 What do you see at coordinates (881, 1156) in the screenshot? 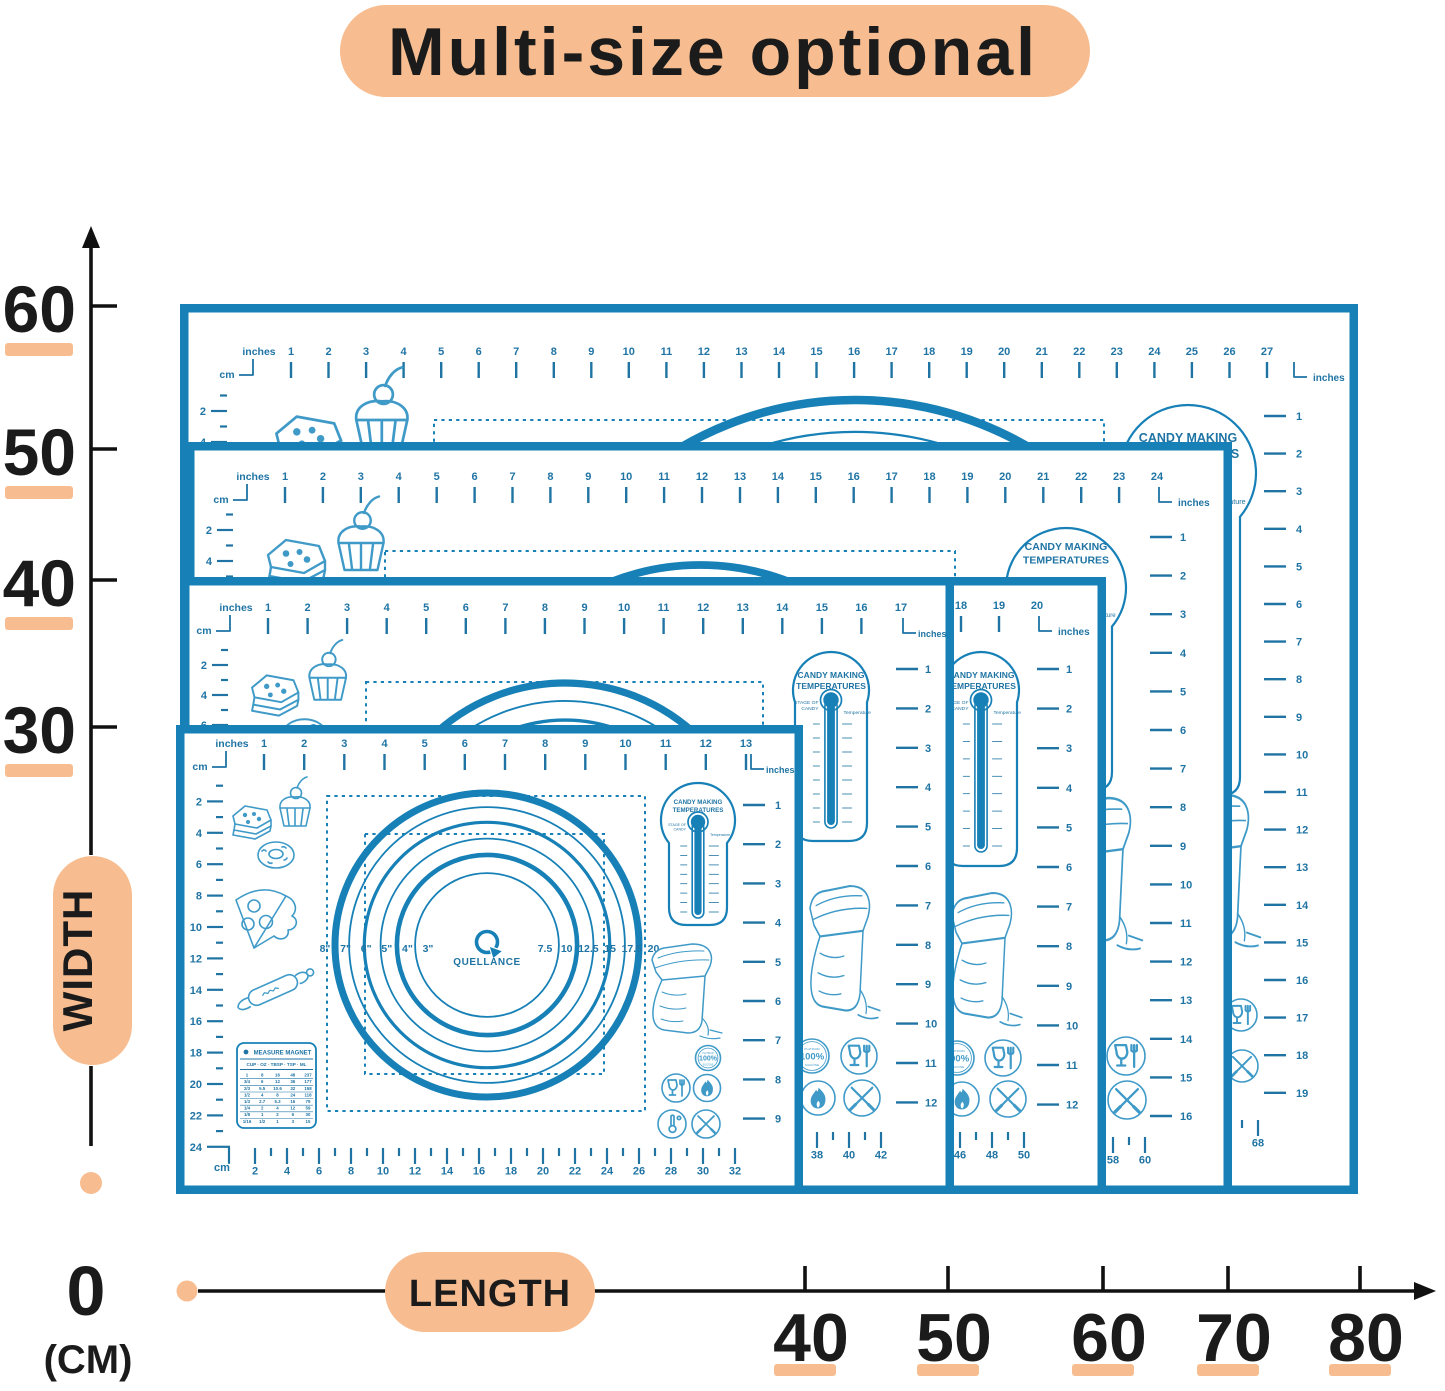
I see `svg-text: 42` at bounding box center [881, 1156].